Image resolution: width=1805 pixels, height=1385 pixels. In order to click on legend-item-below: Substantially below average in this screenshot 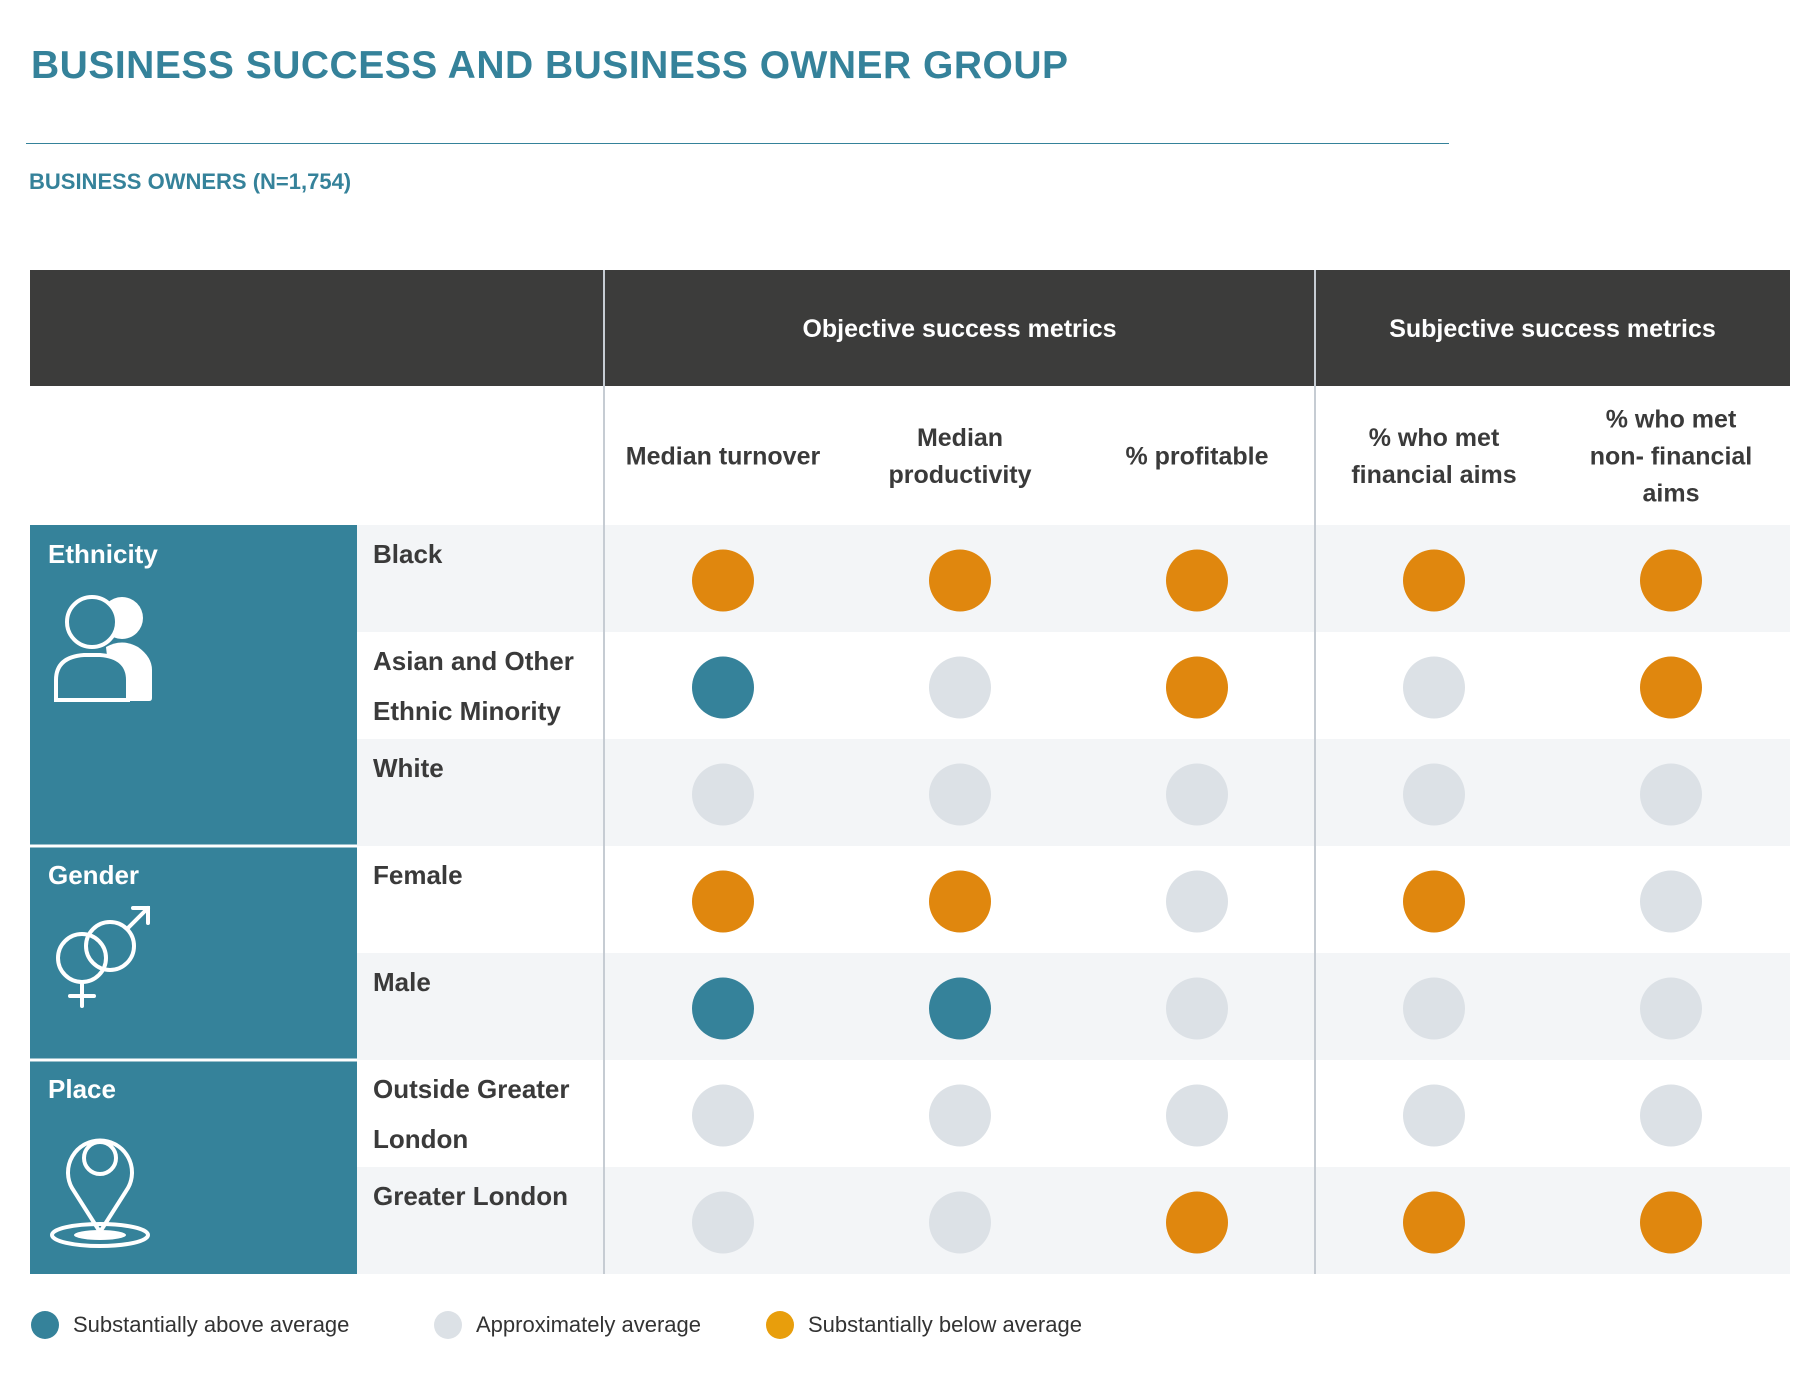, I will do `click(924, 1325)`.